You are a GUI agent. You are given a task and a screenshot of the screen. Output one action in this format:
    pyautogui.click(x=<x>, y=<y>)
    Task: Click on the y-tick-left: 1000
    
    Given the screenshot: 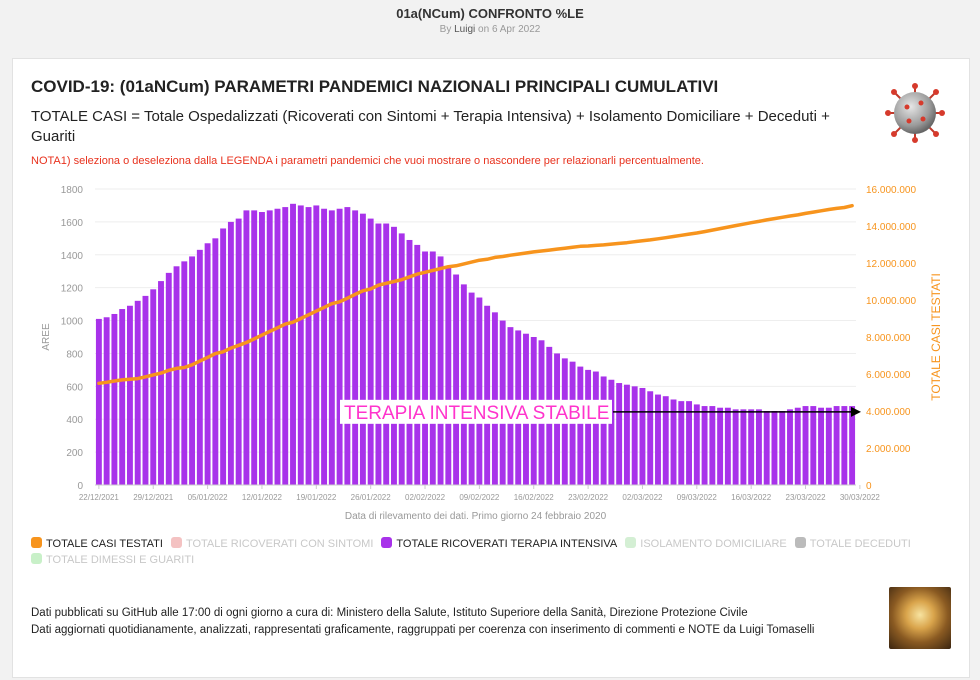 What is the action you would take?
    pyautogui.click(x=72, y=322)
    